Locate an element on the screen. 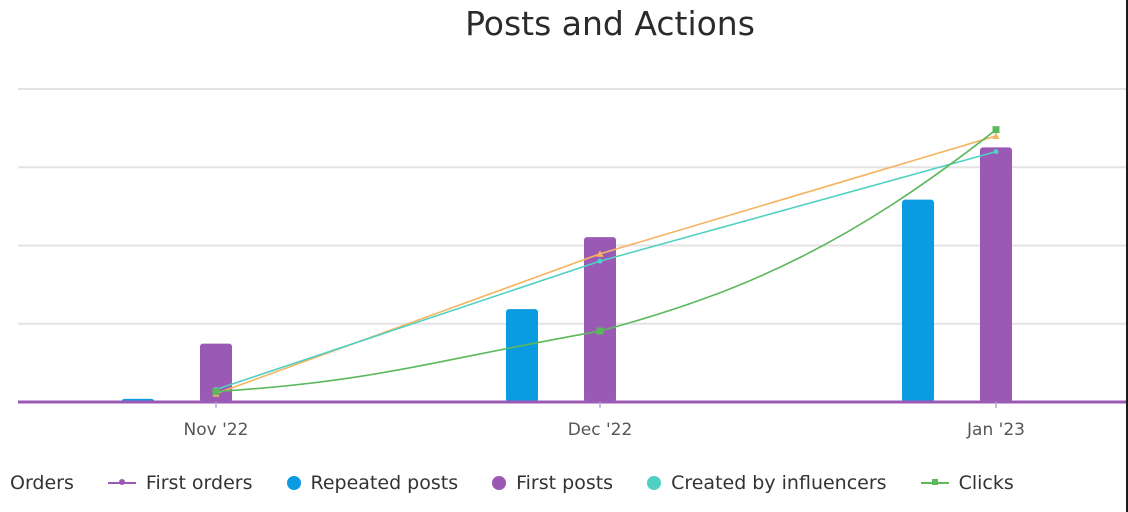  x-tick-label: Dec '22 is located at coordinates (600, 430).